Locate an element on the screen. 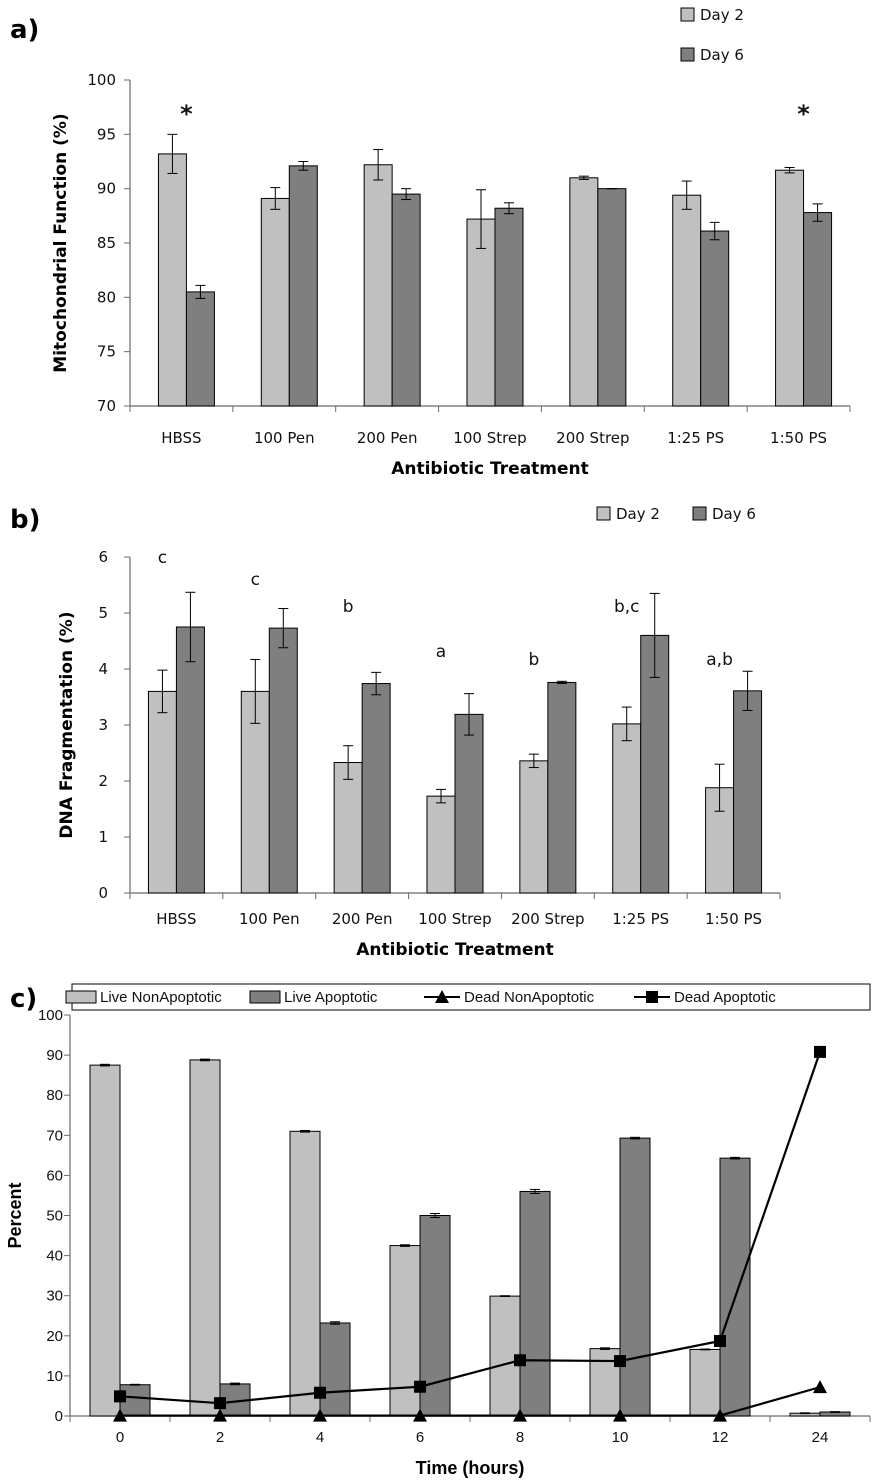 Image resolution: width=888 pixels, height=1480 pixels. category-label: 0 is located at coordinates (120, 1437).